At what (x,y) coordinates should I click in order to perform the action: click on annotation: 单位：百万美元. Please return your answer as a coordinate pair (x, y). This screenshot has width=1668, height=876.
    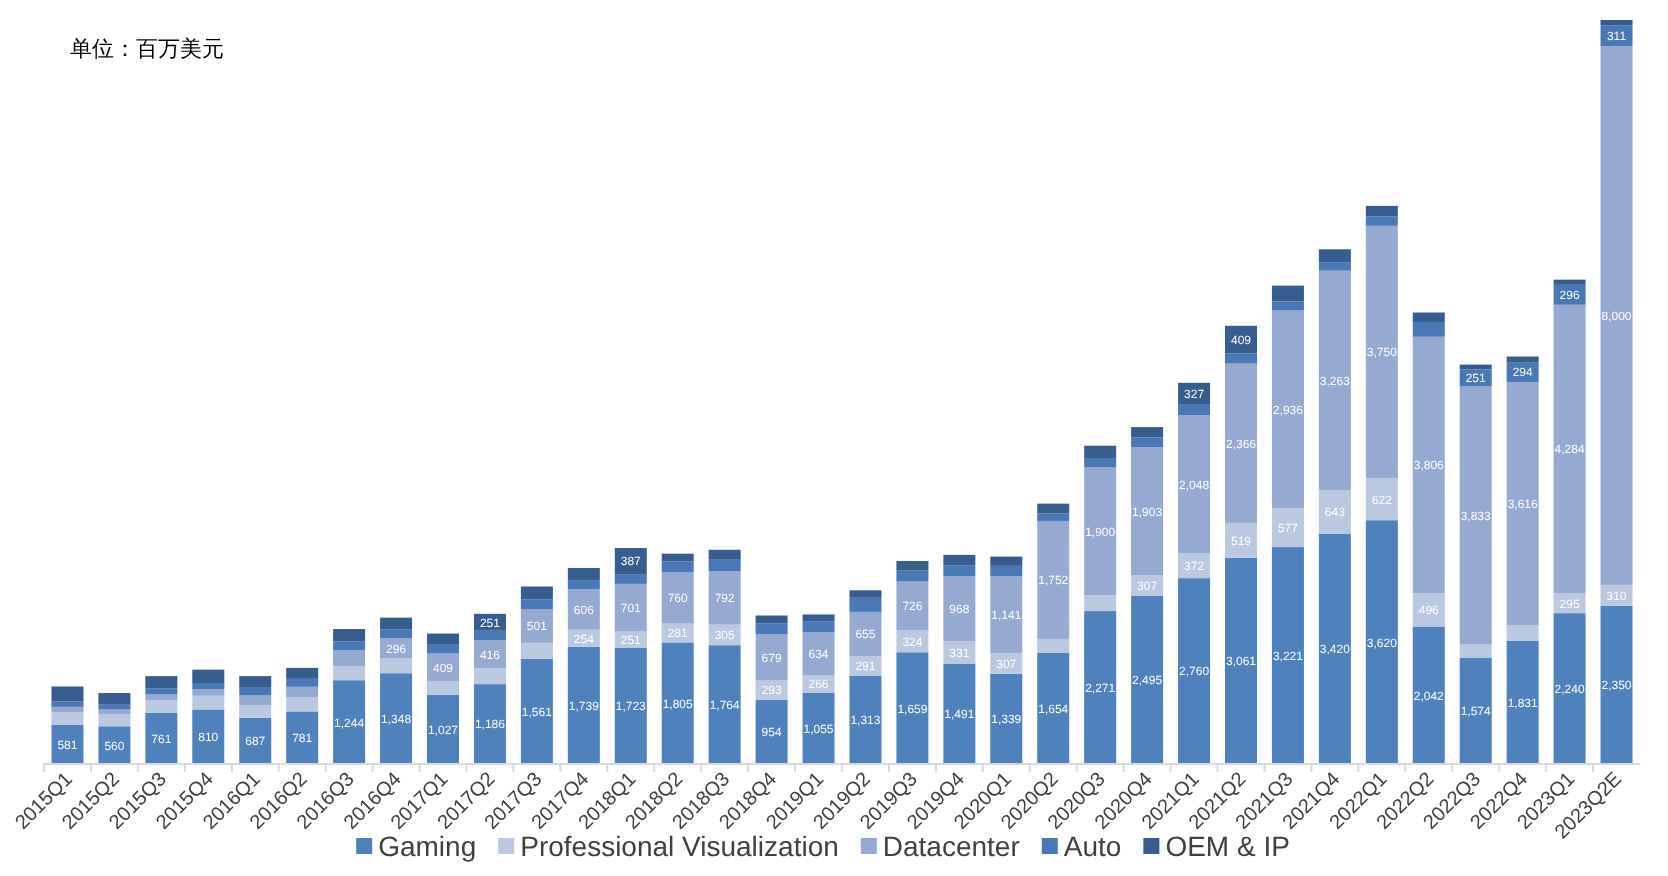
    Looking at the image, I should click on (147, 49).